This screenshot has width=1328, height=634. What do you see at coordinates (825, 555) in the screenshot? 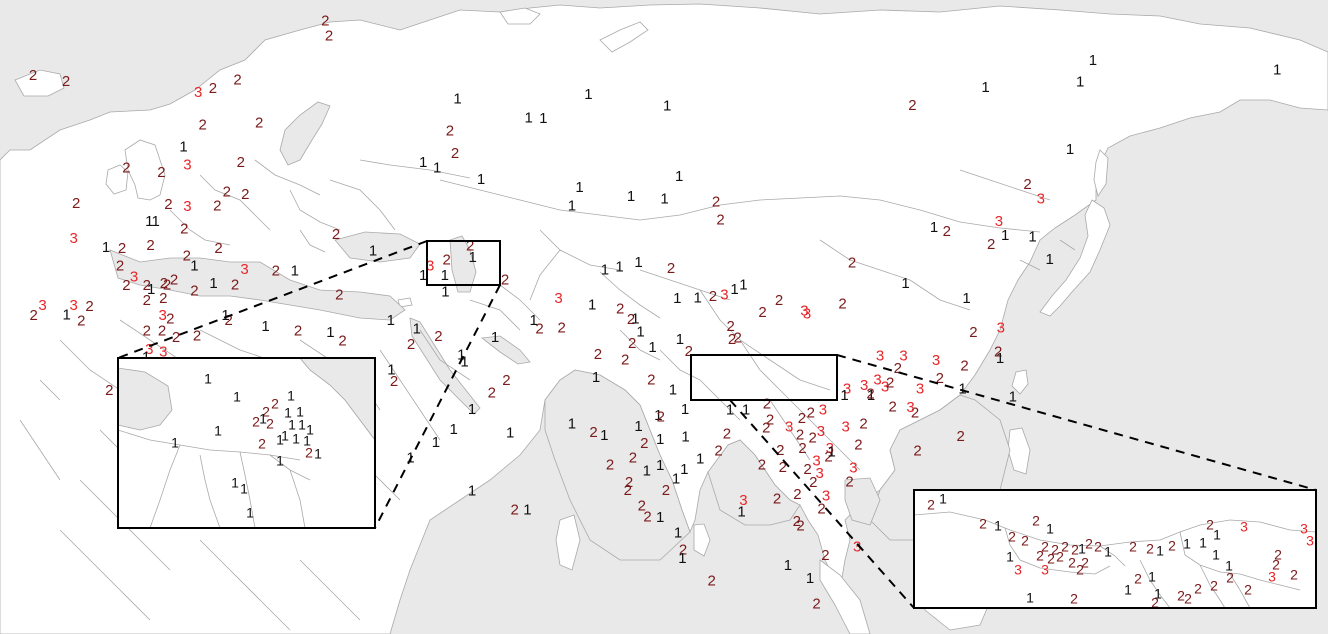
I see `map-label-147: 2` at bounding box center [825, 555].